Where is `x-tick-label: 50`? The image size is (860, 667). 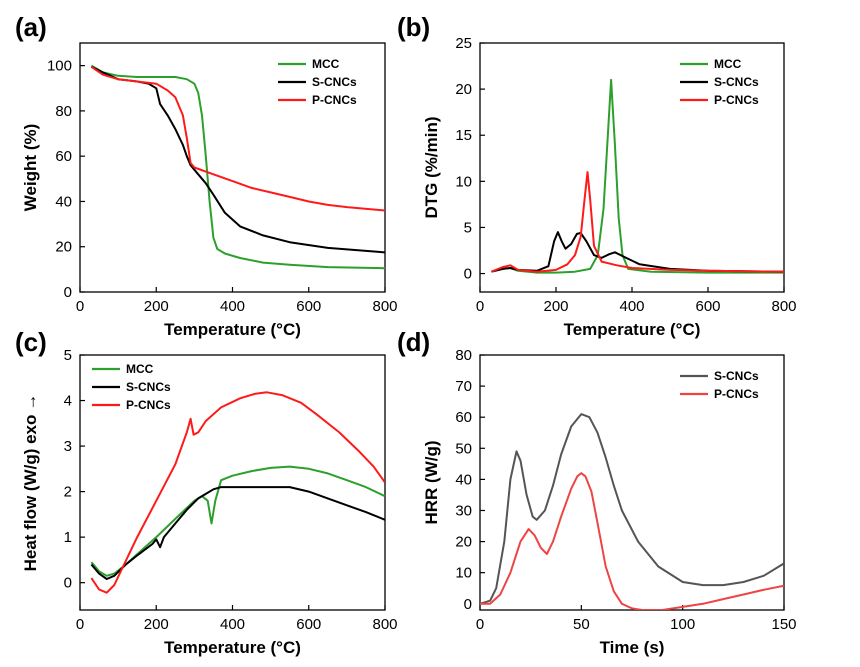
x-tick-label: 50 is located at coordinates (581, 624).